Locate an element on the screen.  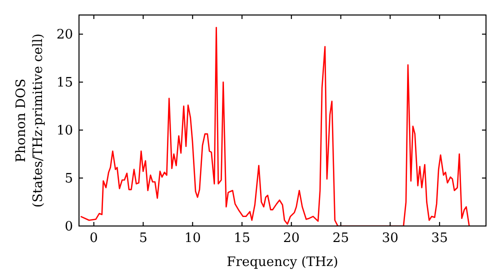
x-tick-label: 15 is located at coordinates (242, 238).